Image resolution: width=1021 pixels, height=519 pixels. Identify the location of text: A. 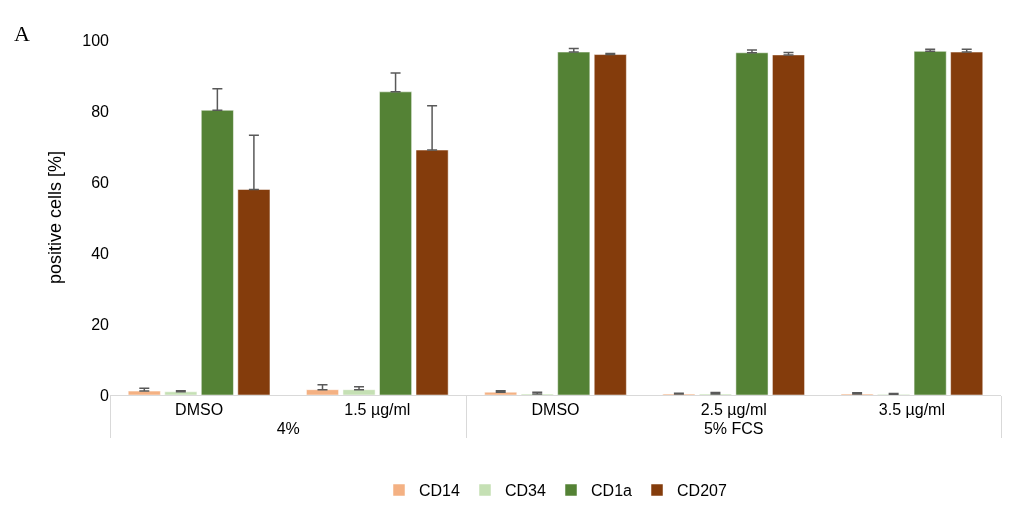
(22, 33).